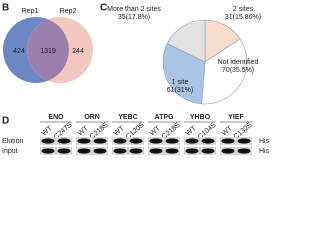  Describe the element at coordinates (134, 17) in the screenshot. I see `slice-value: 35(17.8%)` at that location.